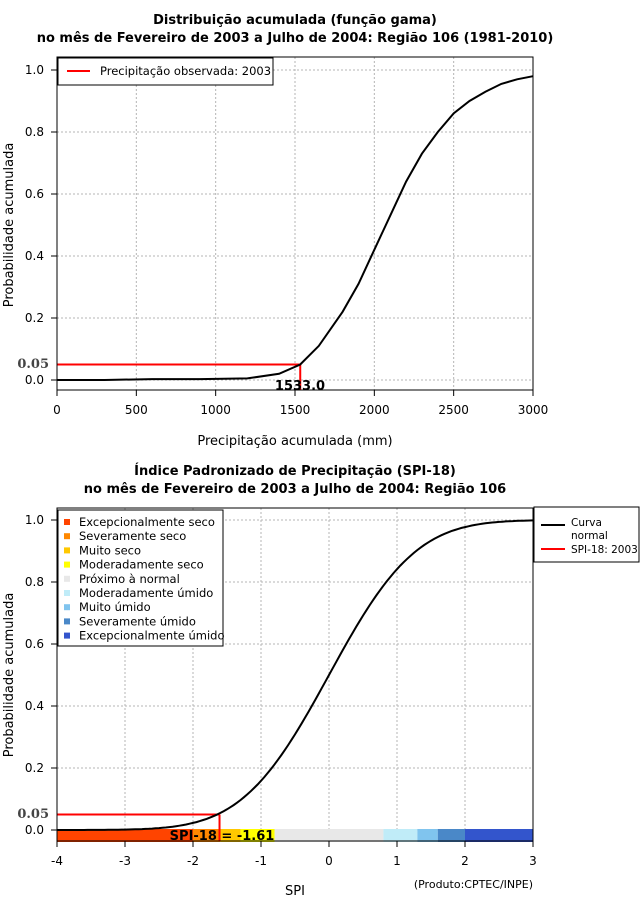  What do you see at coordinates (57, 861) in the screenshot?
I see `chart2-x-tick-label: -4` at bounding box center [57, 861].